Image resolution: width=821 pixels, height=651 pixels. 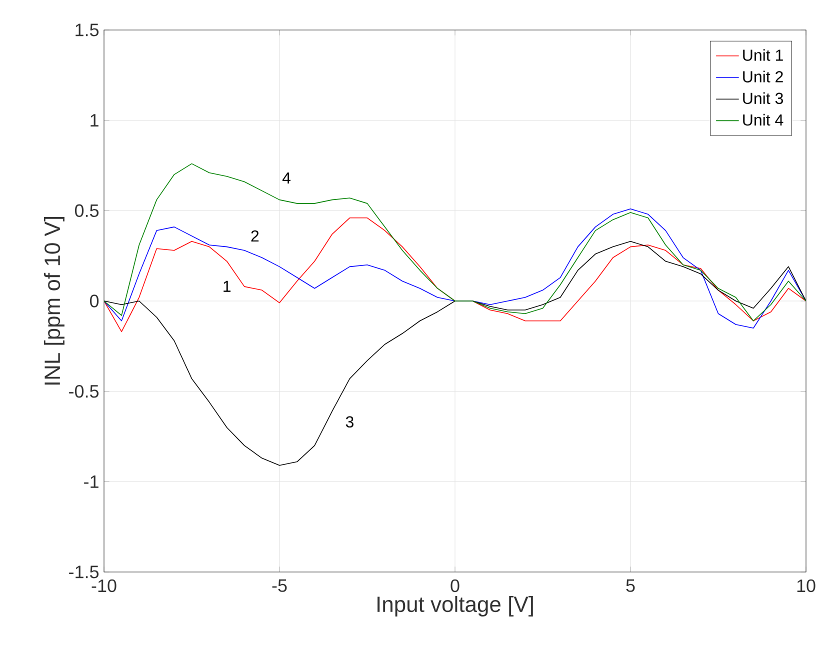 What do you see at coordinates (286, 178) in the screenshot?
I see `annotation: 4` at bounding box center [286, 178].